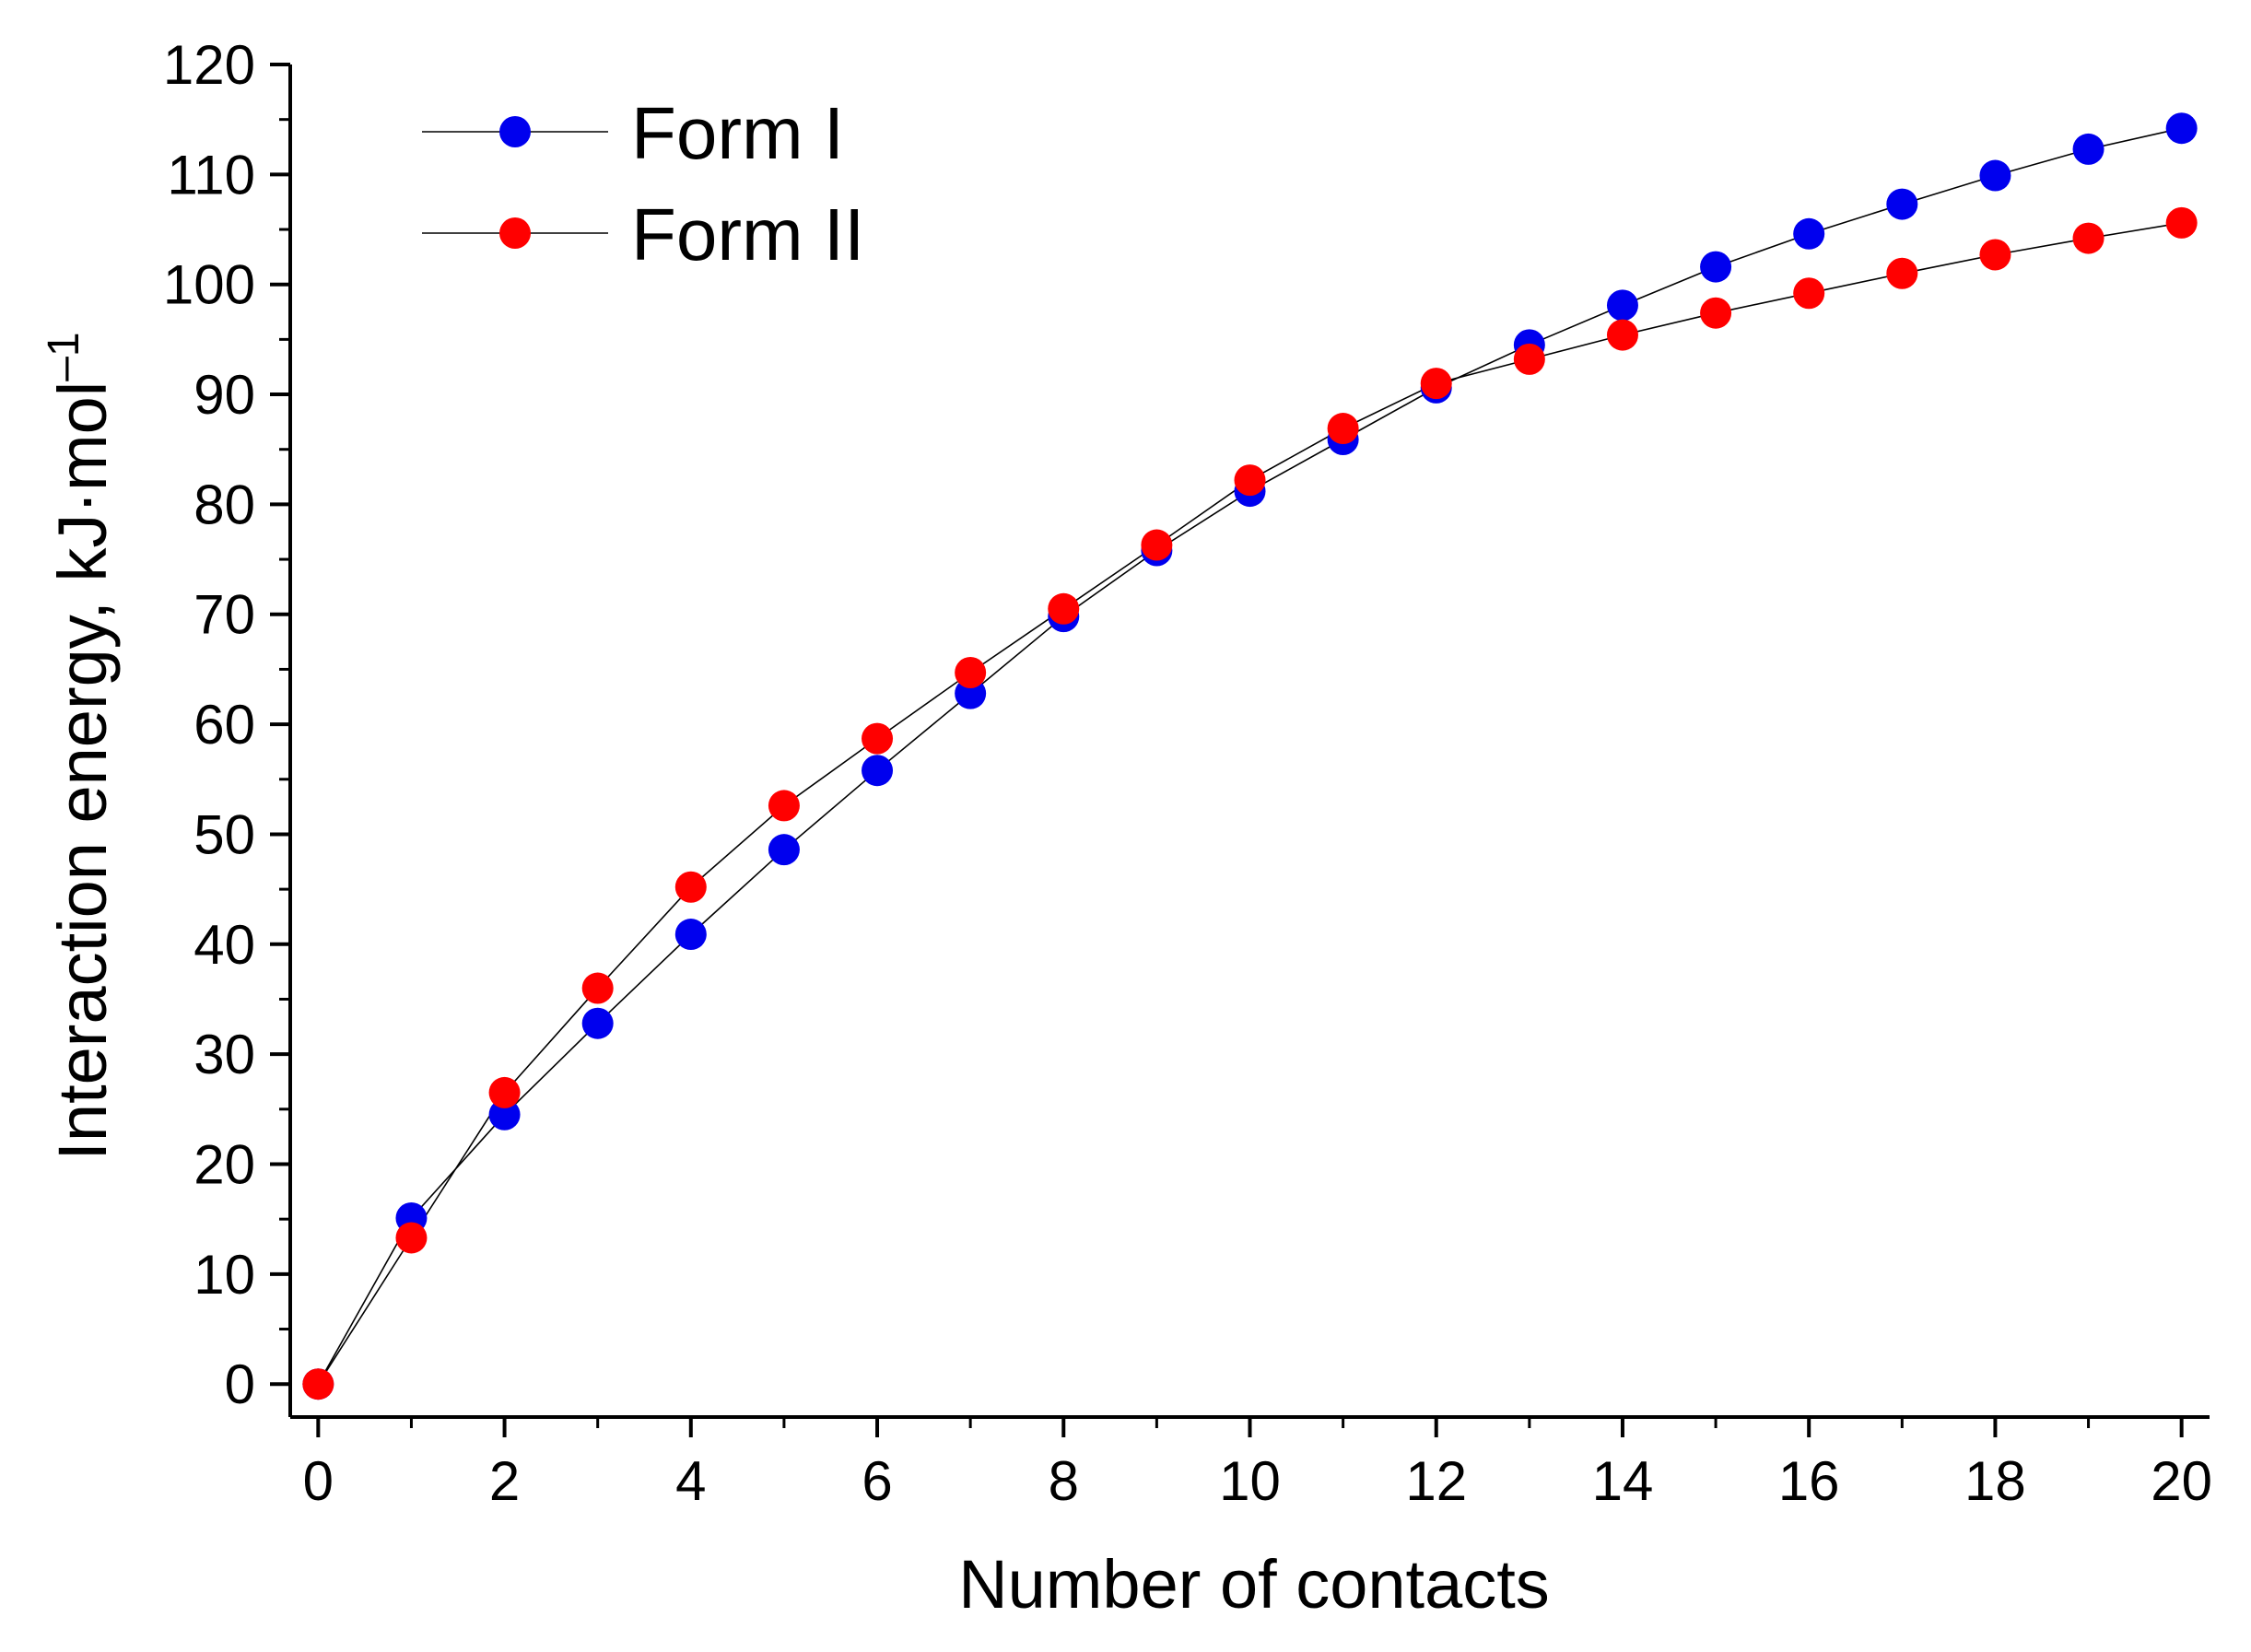  I want to click on y-axis-title: Interaction energy, kJ·mol–1, so click(80, 746).